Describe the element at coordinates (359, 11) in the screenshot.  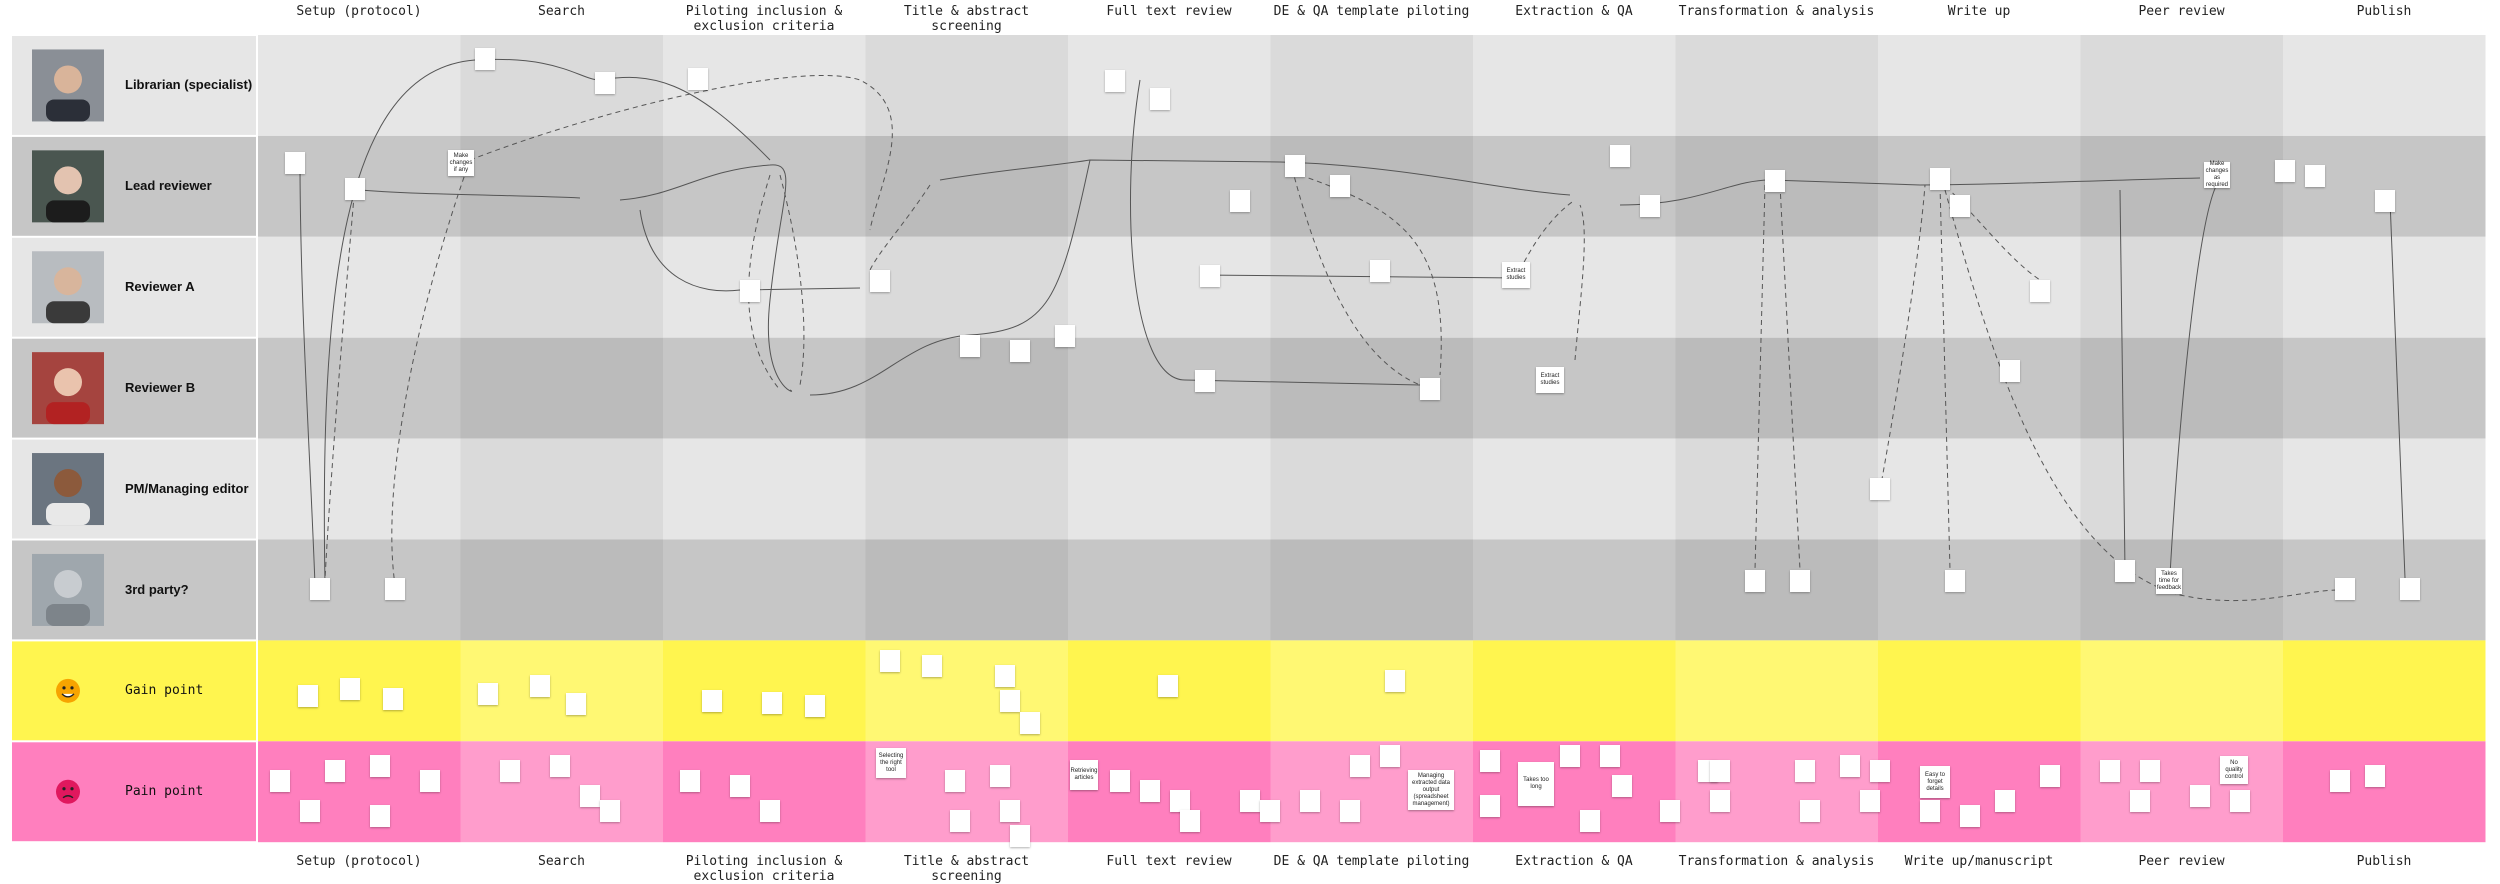
I see `column-header: Setup (protocol)` at that location.